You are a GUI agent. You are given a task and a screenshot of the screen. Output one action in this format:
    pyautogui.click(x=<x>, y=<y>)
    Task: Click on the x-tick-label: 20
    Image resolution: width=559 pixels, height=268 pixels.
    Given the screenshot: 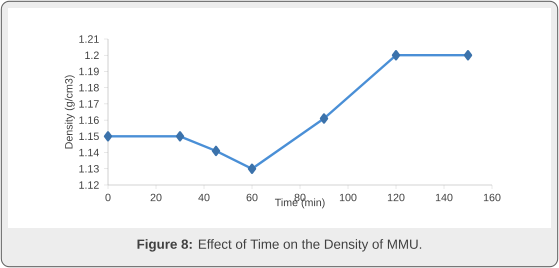 What is the action you would take?
    pyautogui.click(x=156, y=198)
    